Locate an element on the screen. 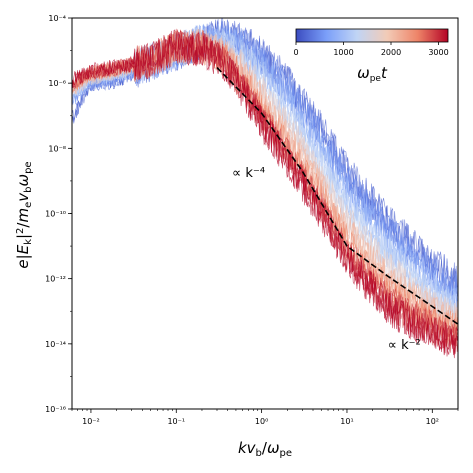 The width and height of the screenshot is (473, 473). colorbar-gradient is located at coordinates (372, 35).